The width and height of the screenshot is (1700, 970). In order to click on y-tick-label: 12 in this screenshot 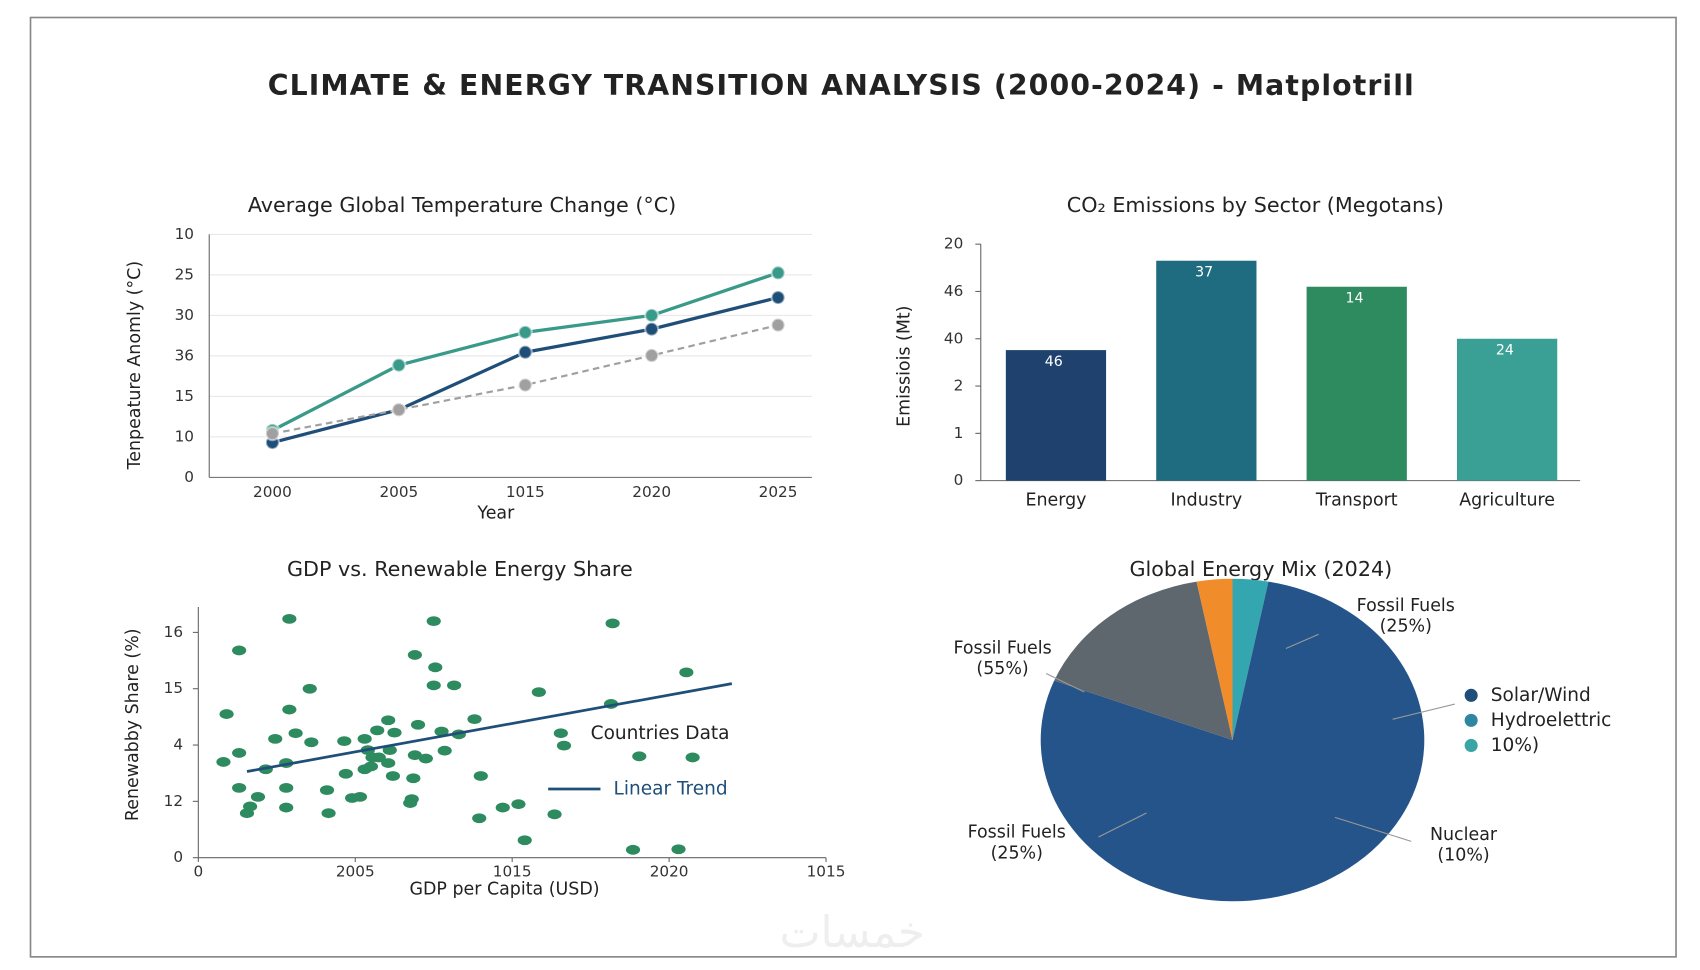, I will do `click(173, 801)`.